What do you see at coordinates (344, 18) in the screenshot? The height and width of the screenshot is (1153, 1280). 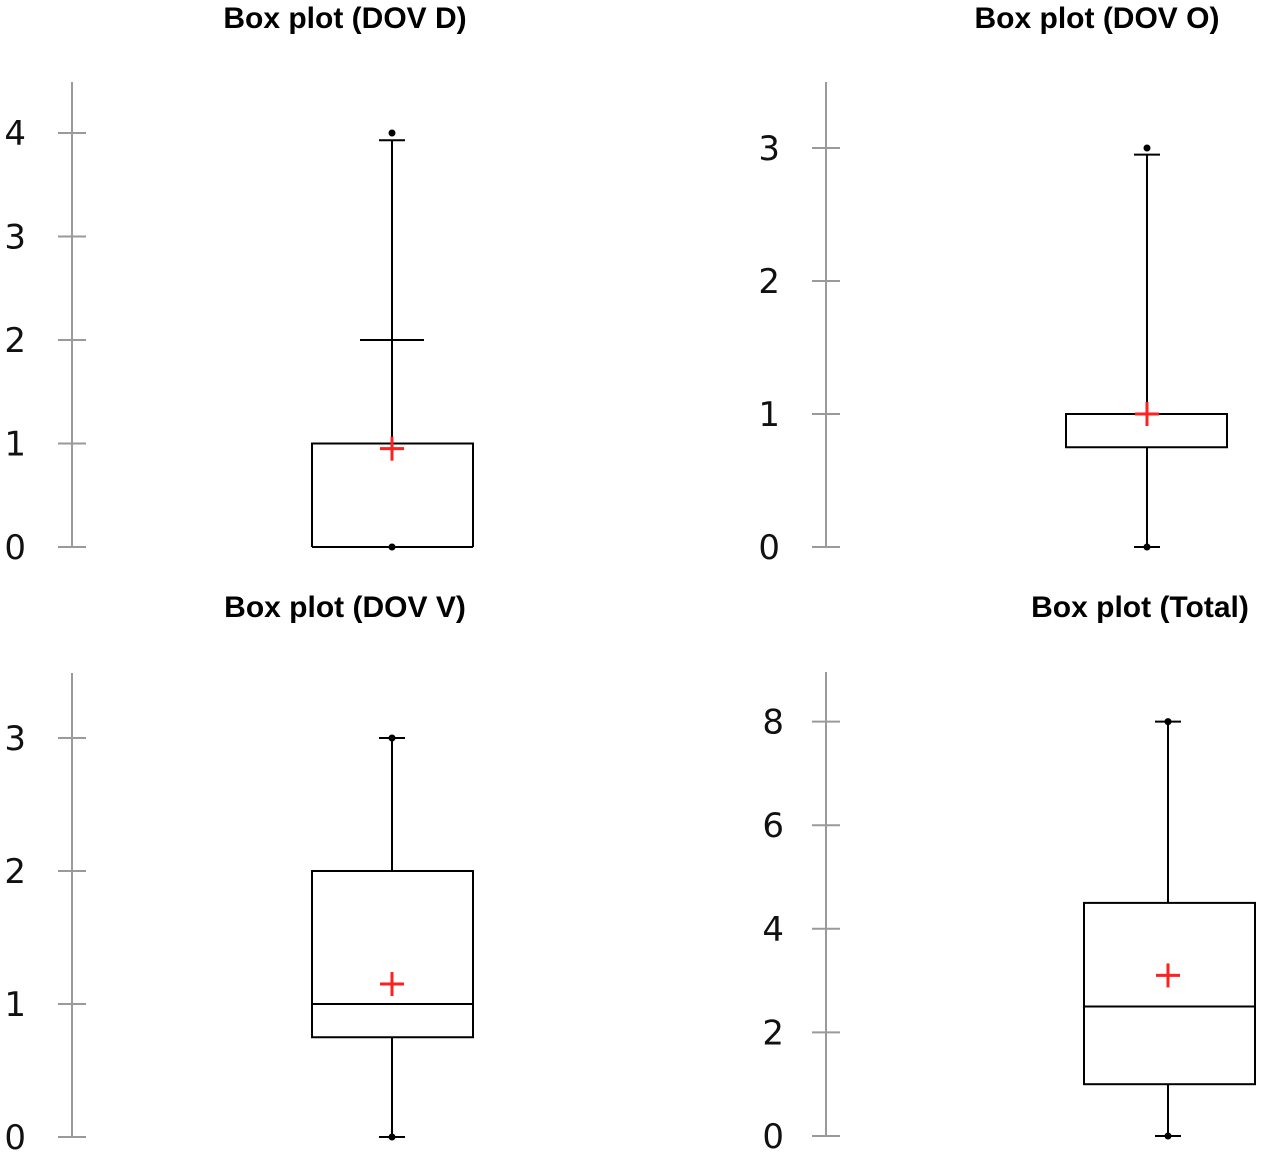 I see `chart-title: Box plot (DOV D)` at bounding box center [344, 18].